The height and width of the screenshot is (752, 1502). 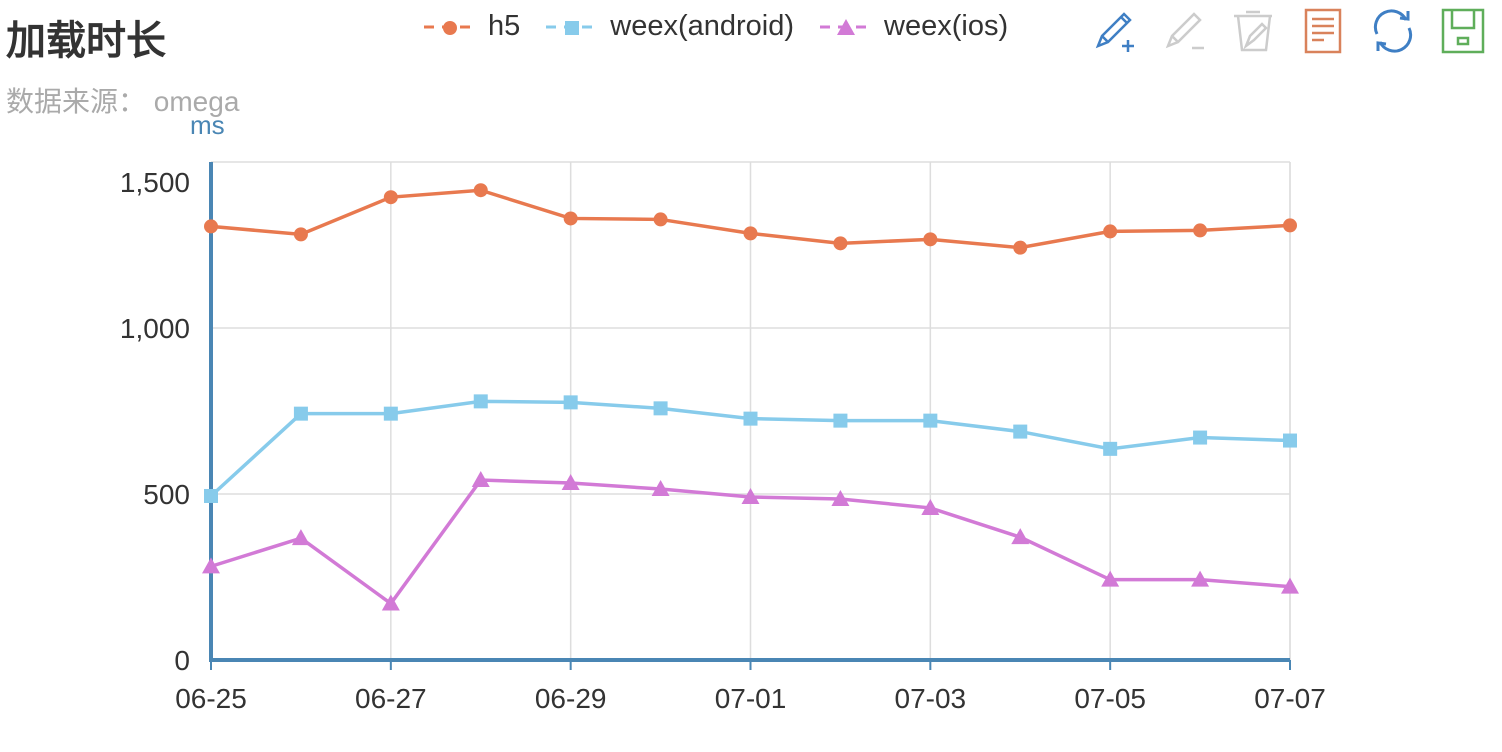 I want to click on x-tick-label: 06-25, so click(x=211, y=698).